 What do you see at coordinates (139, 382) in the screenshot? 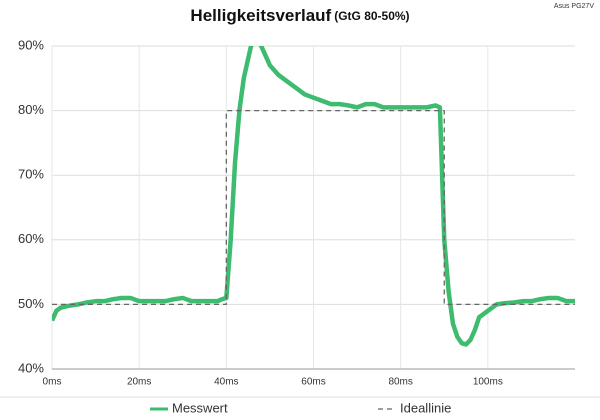
I see `x-tick-label: 20ms` at bounding box center [139, 382].